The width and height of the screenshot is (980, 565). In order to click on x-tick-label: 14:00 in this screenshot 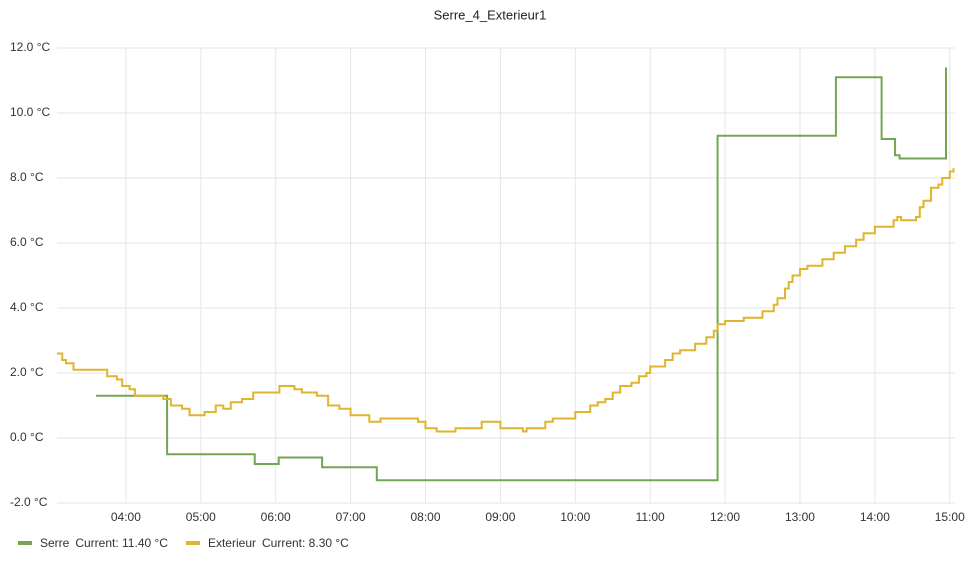, I will do `click(875, 517)`.